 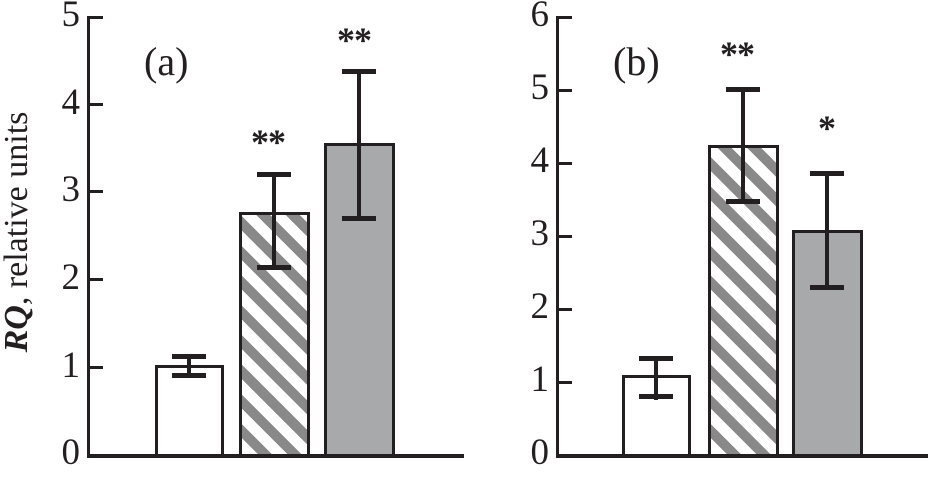 I want to click on y-ticklabel-b-2: 4, so click(x=540, y=160).